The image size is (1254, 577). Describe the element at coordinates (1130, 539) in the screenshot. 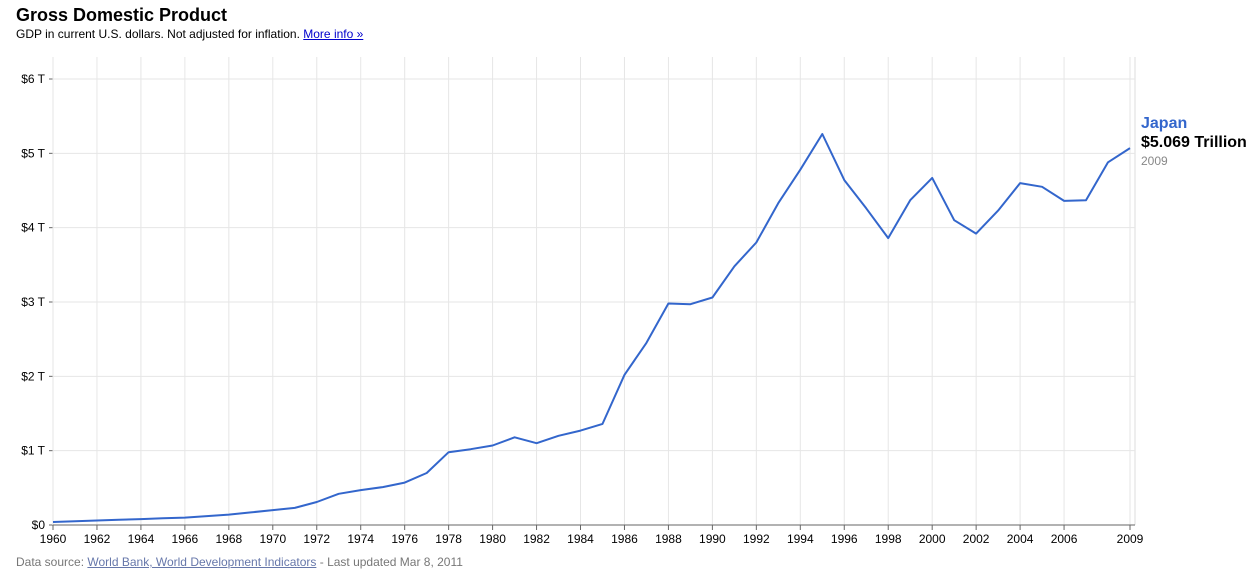

I see `x-tick-label: 2009` at that location.